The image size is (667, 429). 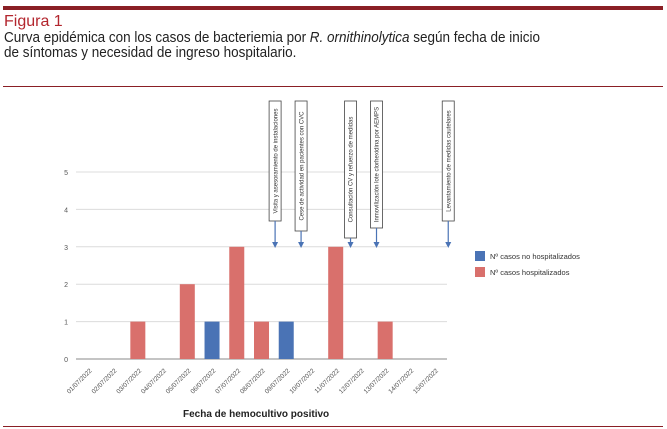 I want to click on bottom-rule, so click(x=333, y=426).